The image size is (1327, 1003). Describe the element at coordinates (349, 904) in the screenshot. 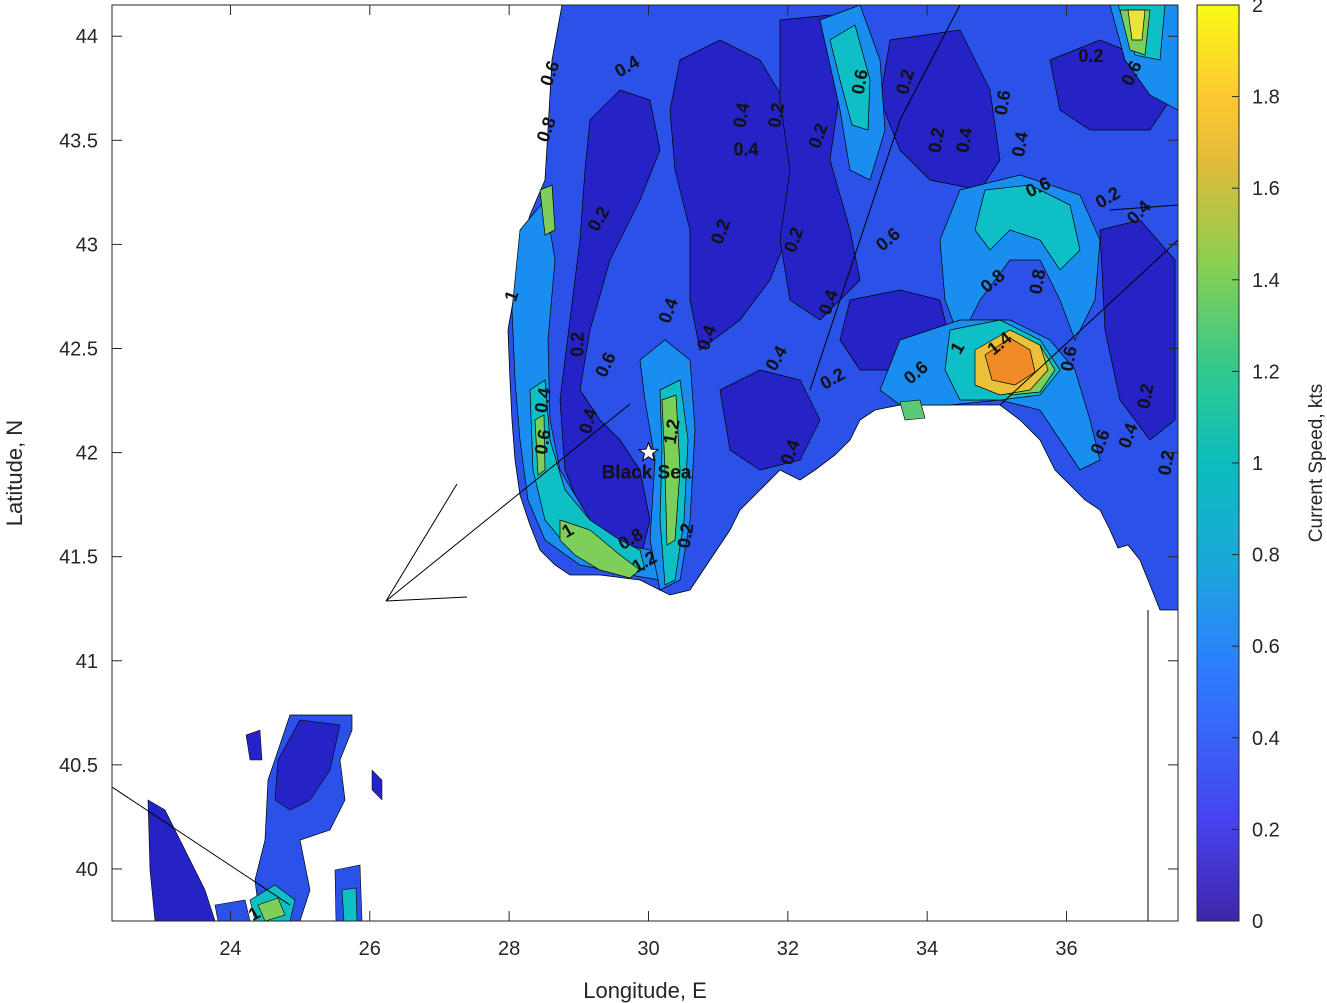

I see `field-bosphorus-cyan` at that location.